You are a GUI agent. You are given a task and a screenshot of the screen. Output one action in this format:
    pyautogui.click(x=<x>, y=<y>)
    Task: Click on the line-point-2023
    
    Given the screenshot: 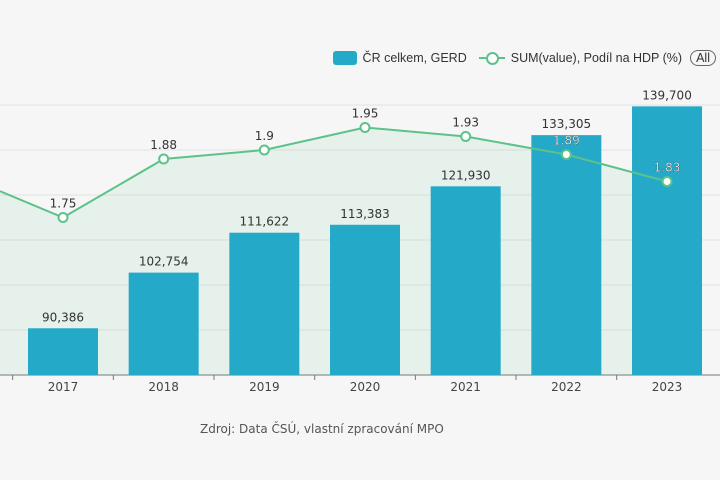 What is the action you would take?
    pyautogui.click(x=667, y=181)
    